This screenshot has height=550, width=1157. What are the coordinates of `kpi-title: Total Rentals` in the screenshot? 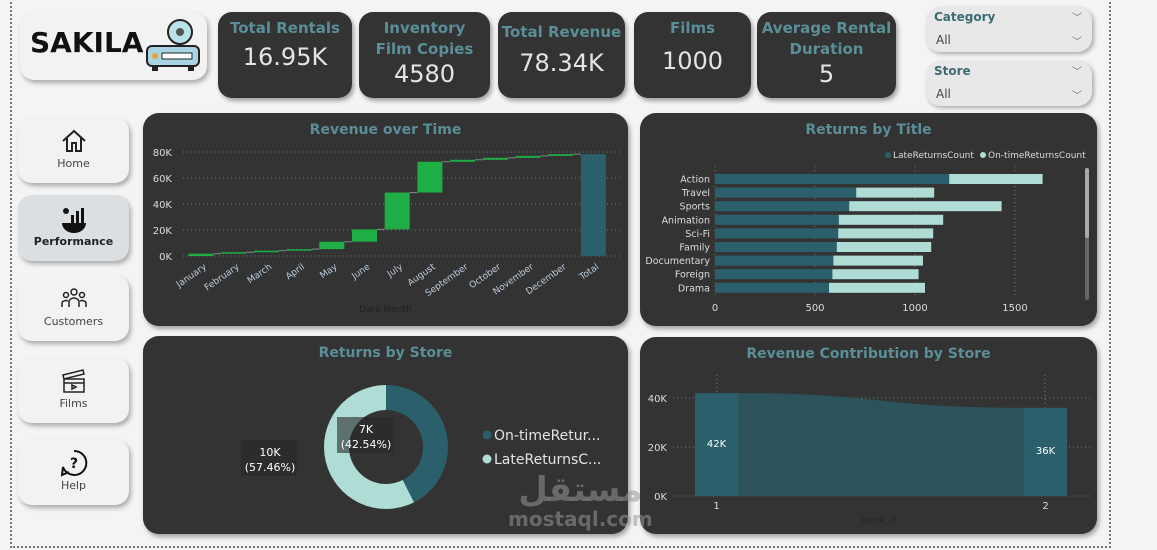 It's located at (285, 28).